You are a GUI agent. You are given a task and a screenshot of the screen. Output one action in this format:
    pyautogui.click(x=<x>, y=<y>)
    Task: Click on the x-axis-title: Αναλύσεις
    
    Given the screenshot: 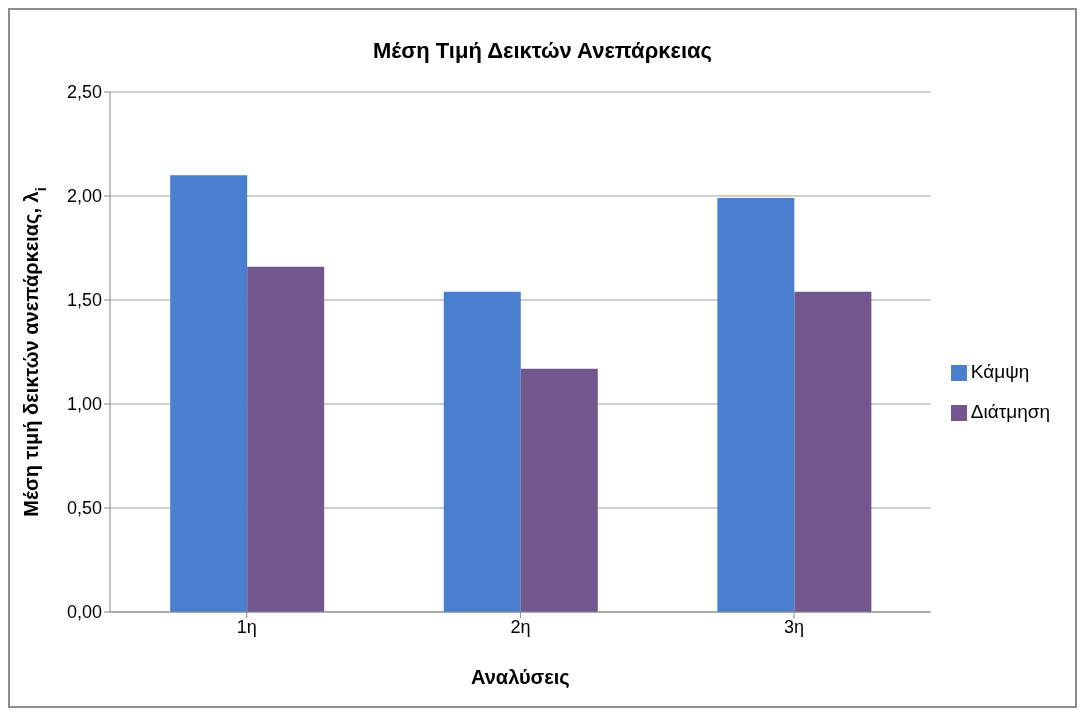 What is the action you would take?
    pyautogui.click(x=520, y=677)
    